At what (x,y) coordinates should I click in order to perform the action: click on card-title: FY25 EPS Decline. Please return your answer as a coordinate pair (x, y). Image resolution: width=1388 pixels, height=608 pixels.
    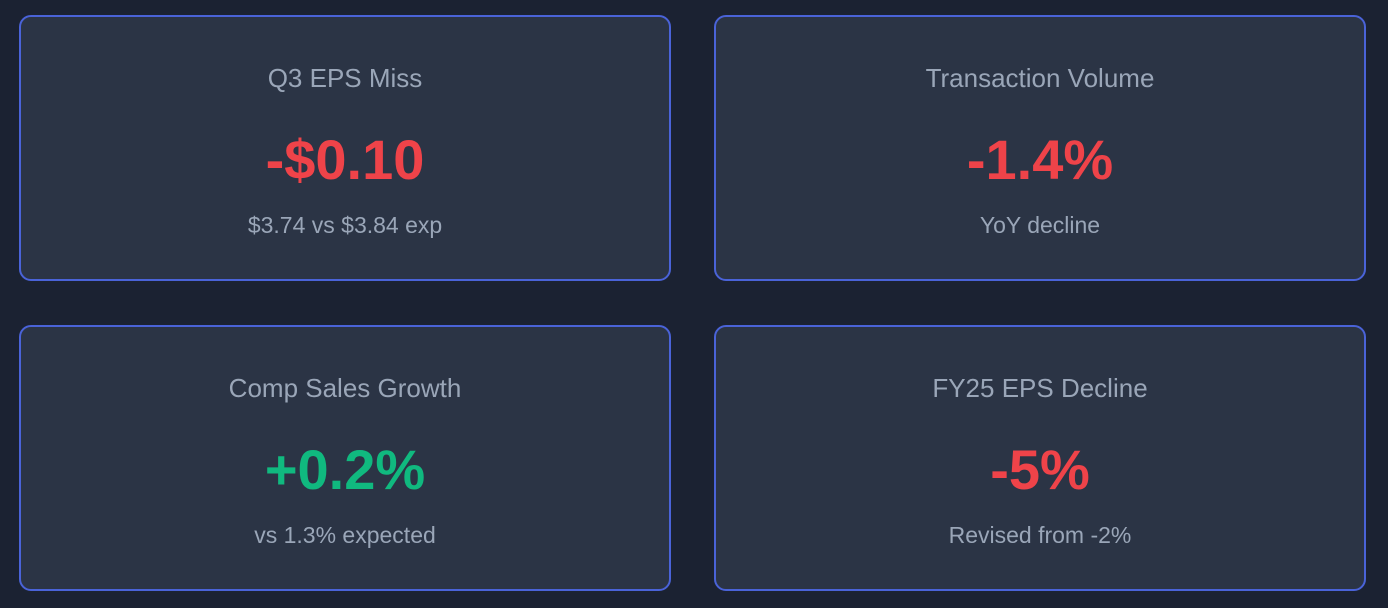
    Looking at the image, I should click on (1040, 388).